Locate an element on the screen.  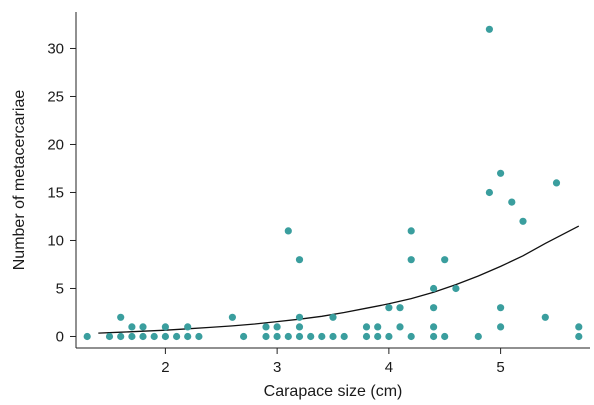
y-tick-label: 5 is located at coordinates (60, 288).